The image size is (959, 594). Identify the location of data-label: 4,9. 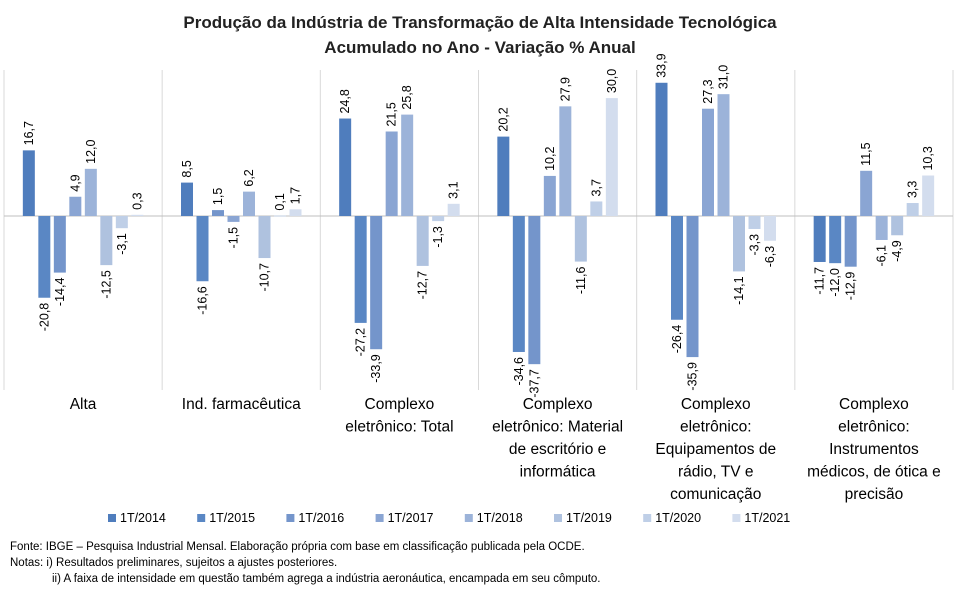
(75, 182).